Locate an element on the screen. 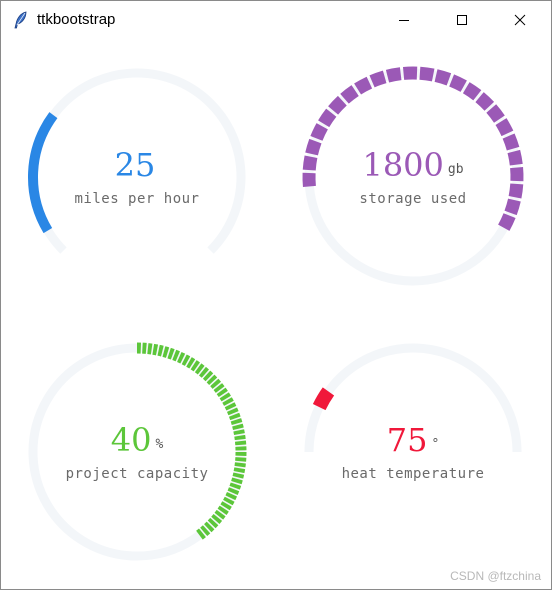  capacity-trough is located at coordinates (137, 452).